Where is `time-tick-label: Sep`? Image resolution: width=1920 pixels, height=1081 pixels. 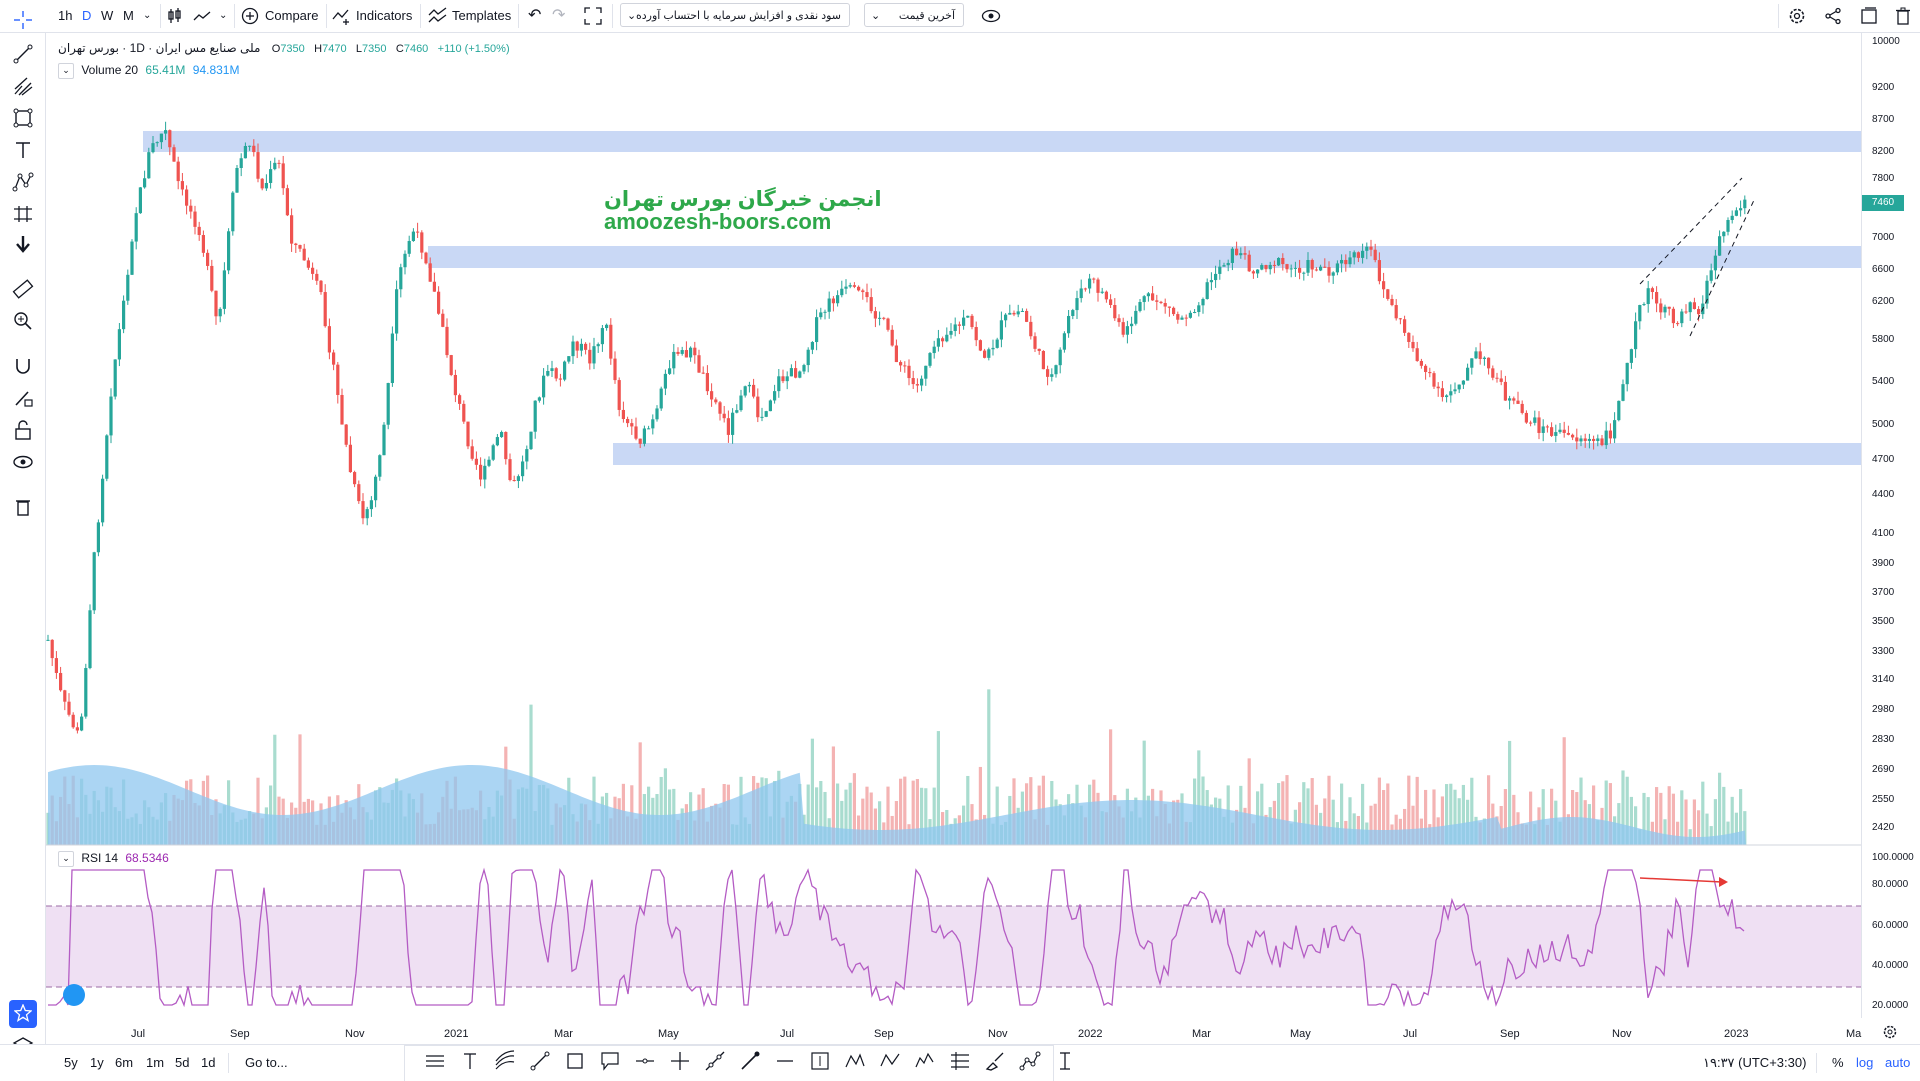 time-tick-label: Sep is located at coordinates (240, 1034).